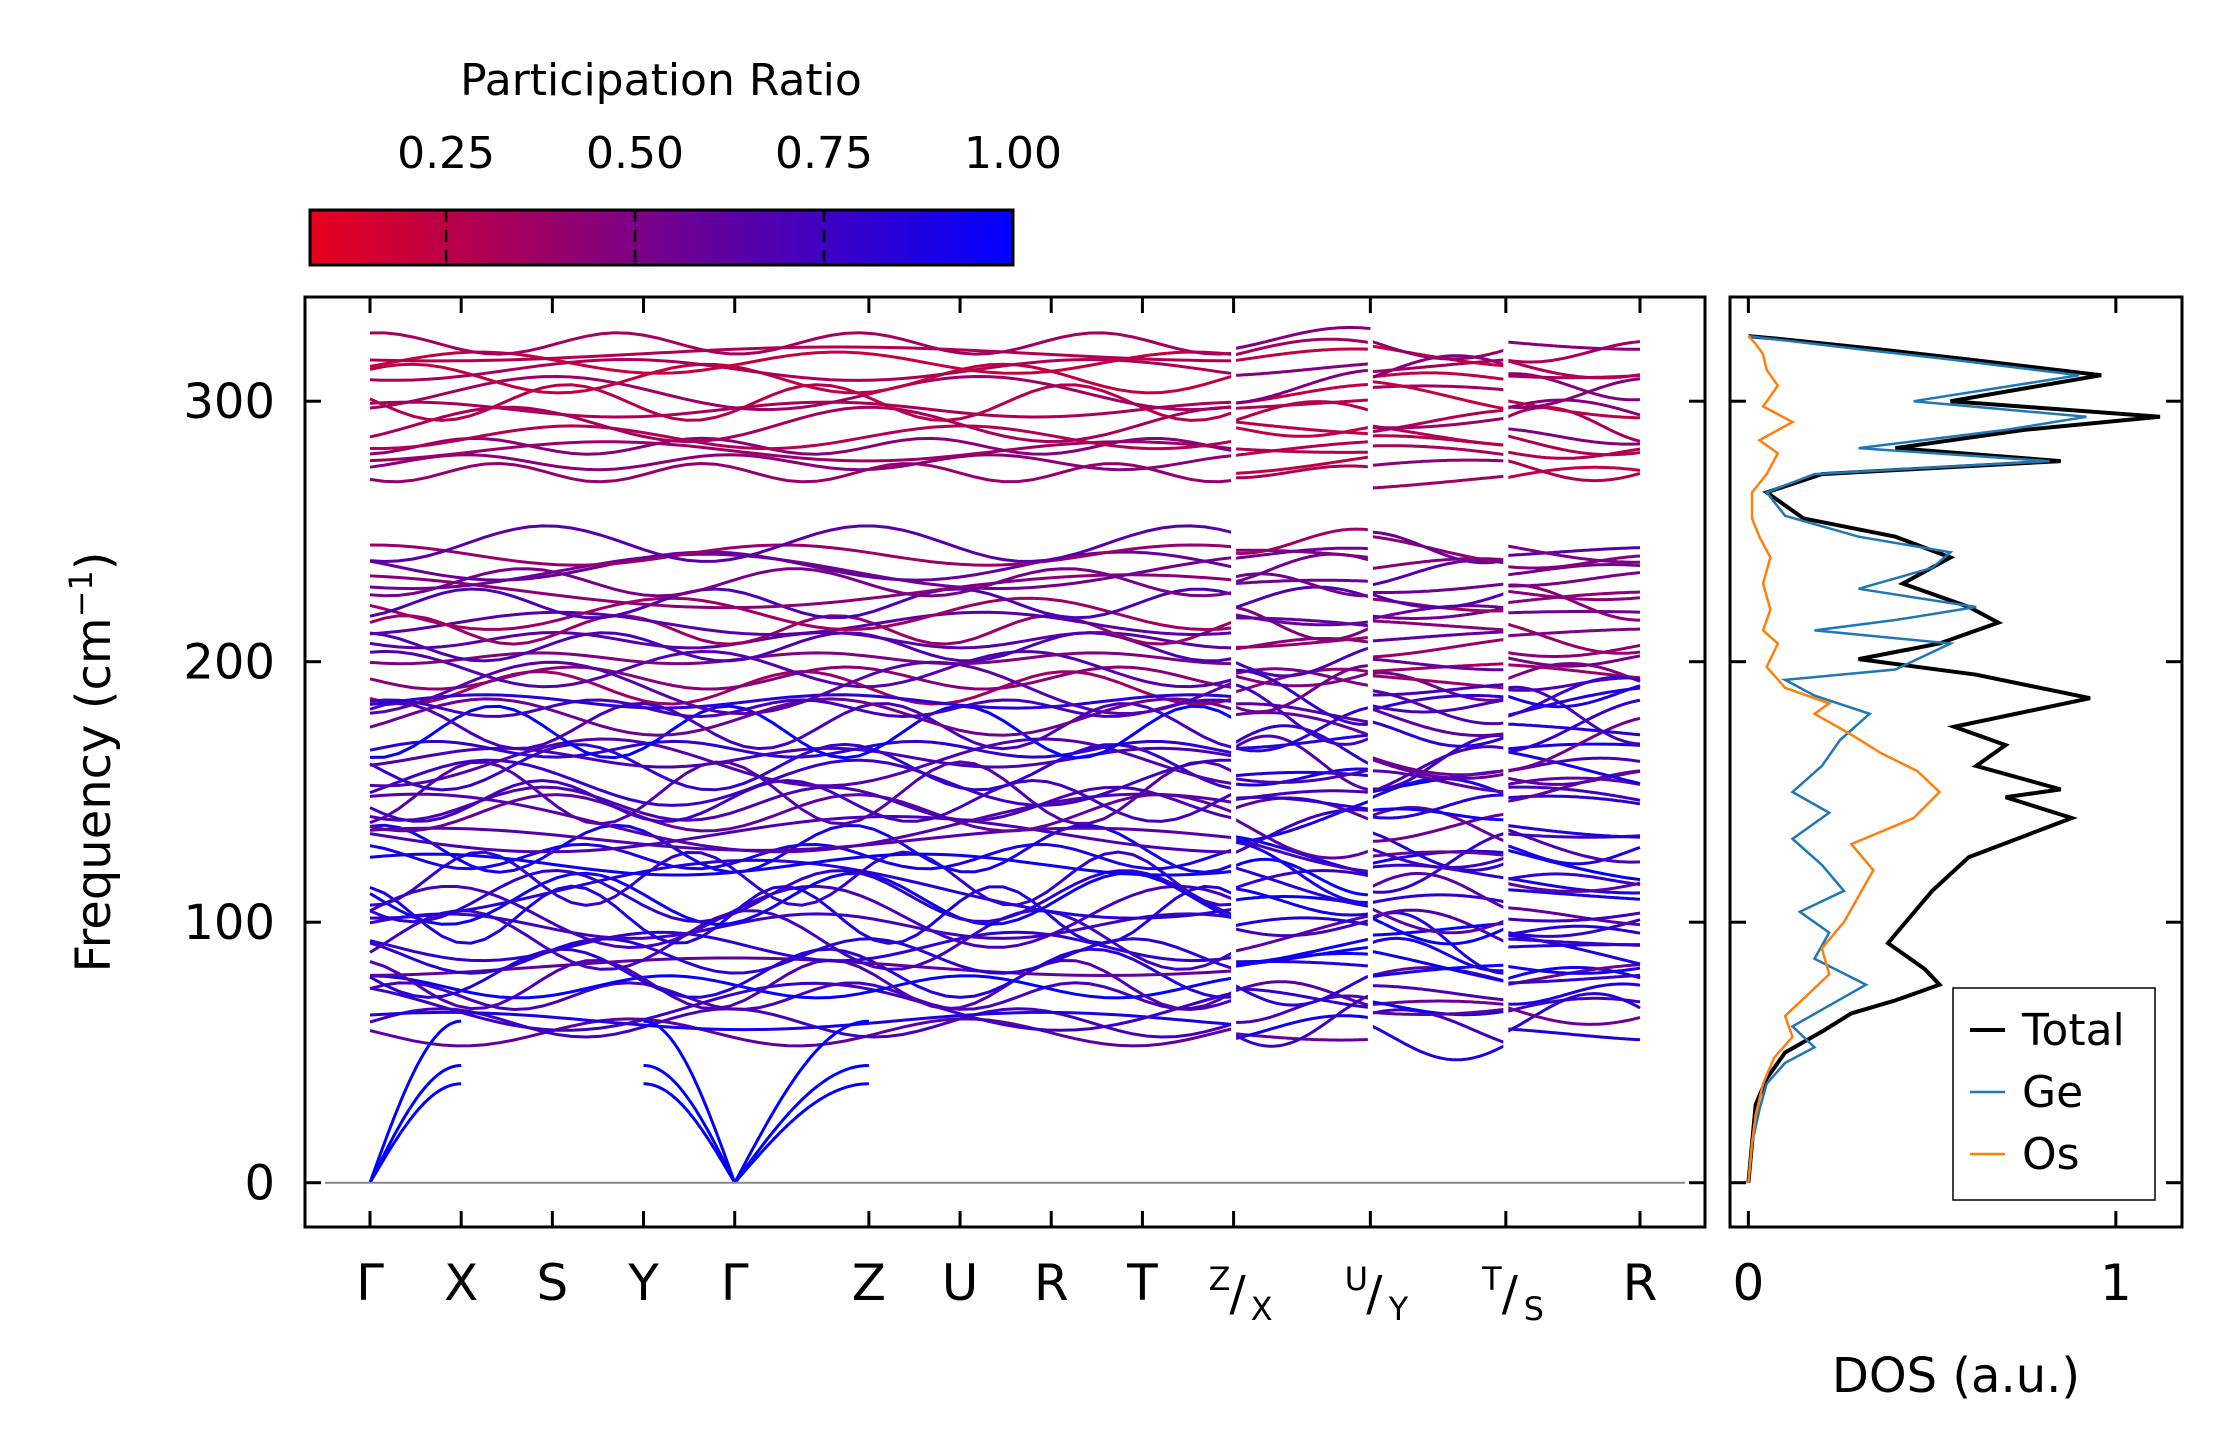  I want to click on y-axis-label-superscript: −1, so click(81, 593).